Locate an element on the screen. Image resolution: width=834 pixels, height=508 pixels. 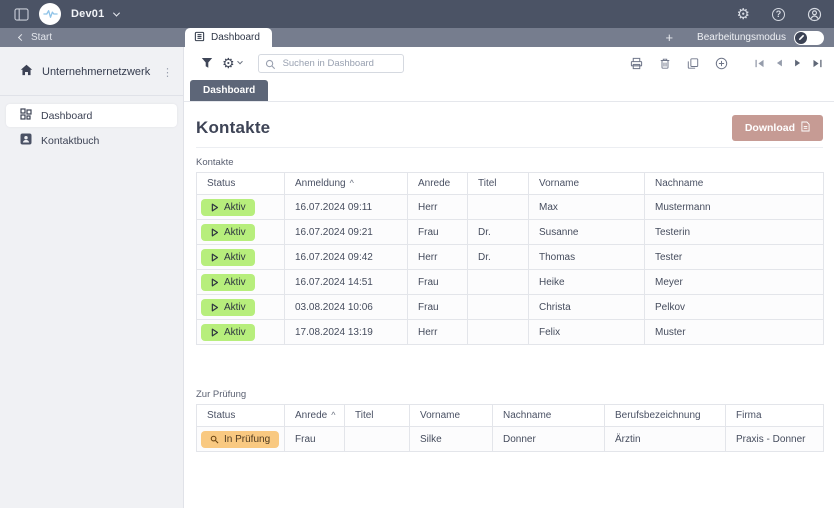
cell: Dr. is located at coordinates (498, 257).